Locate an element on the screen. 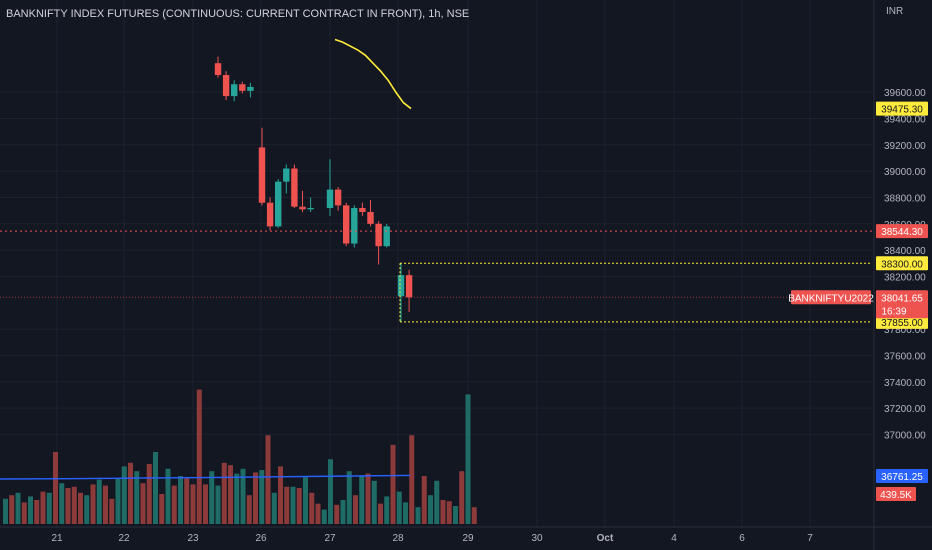 Image resolution: width=932 pixels, height=550 pixels. price-tick-label: 37400.00 is located at coordinates (905, 383).